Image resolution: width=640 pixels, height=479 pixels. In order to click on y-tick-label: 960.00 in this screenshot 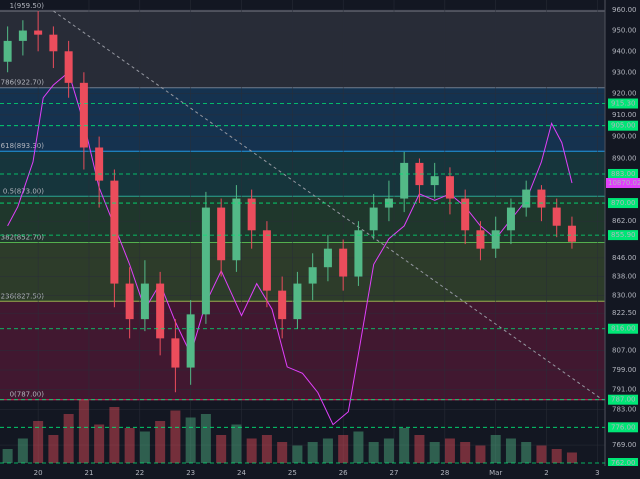, I will do `click(624, 10)`.